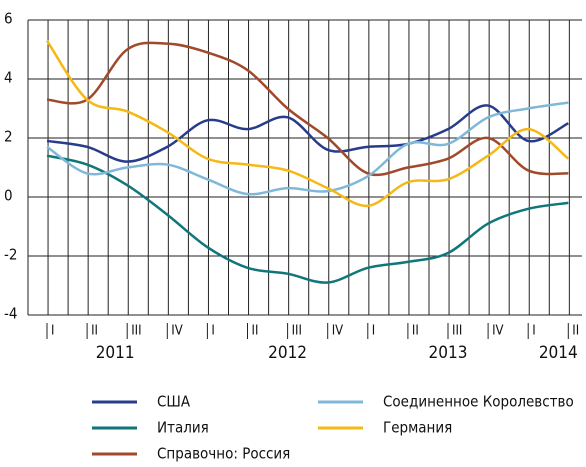 This screenshot has width=586, height=467. I want to click on legend-label: Италия, so click(183, 428).